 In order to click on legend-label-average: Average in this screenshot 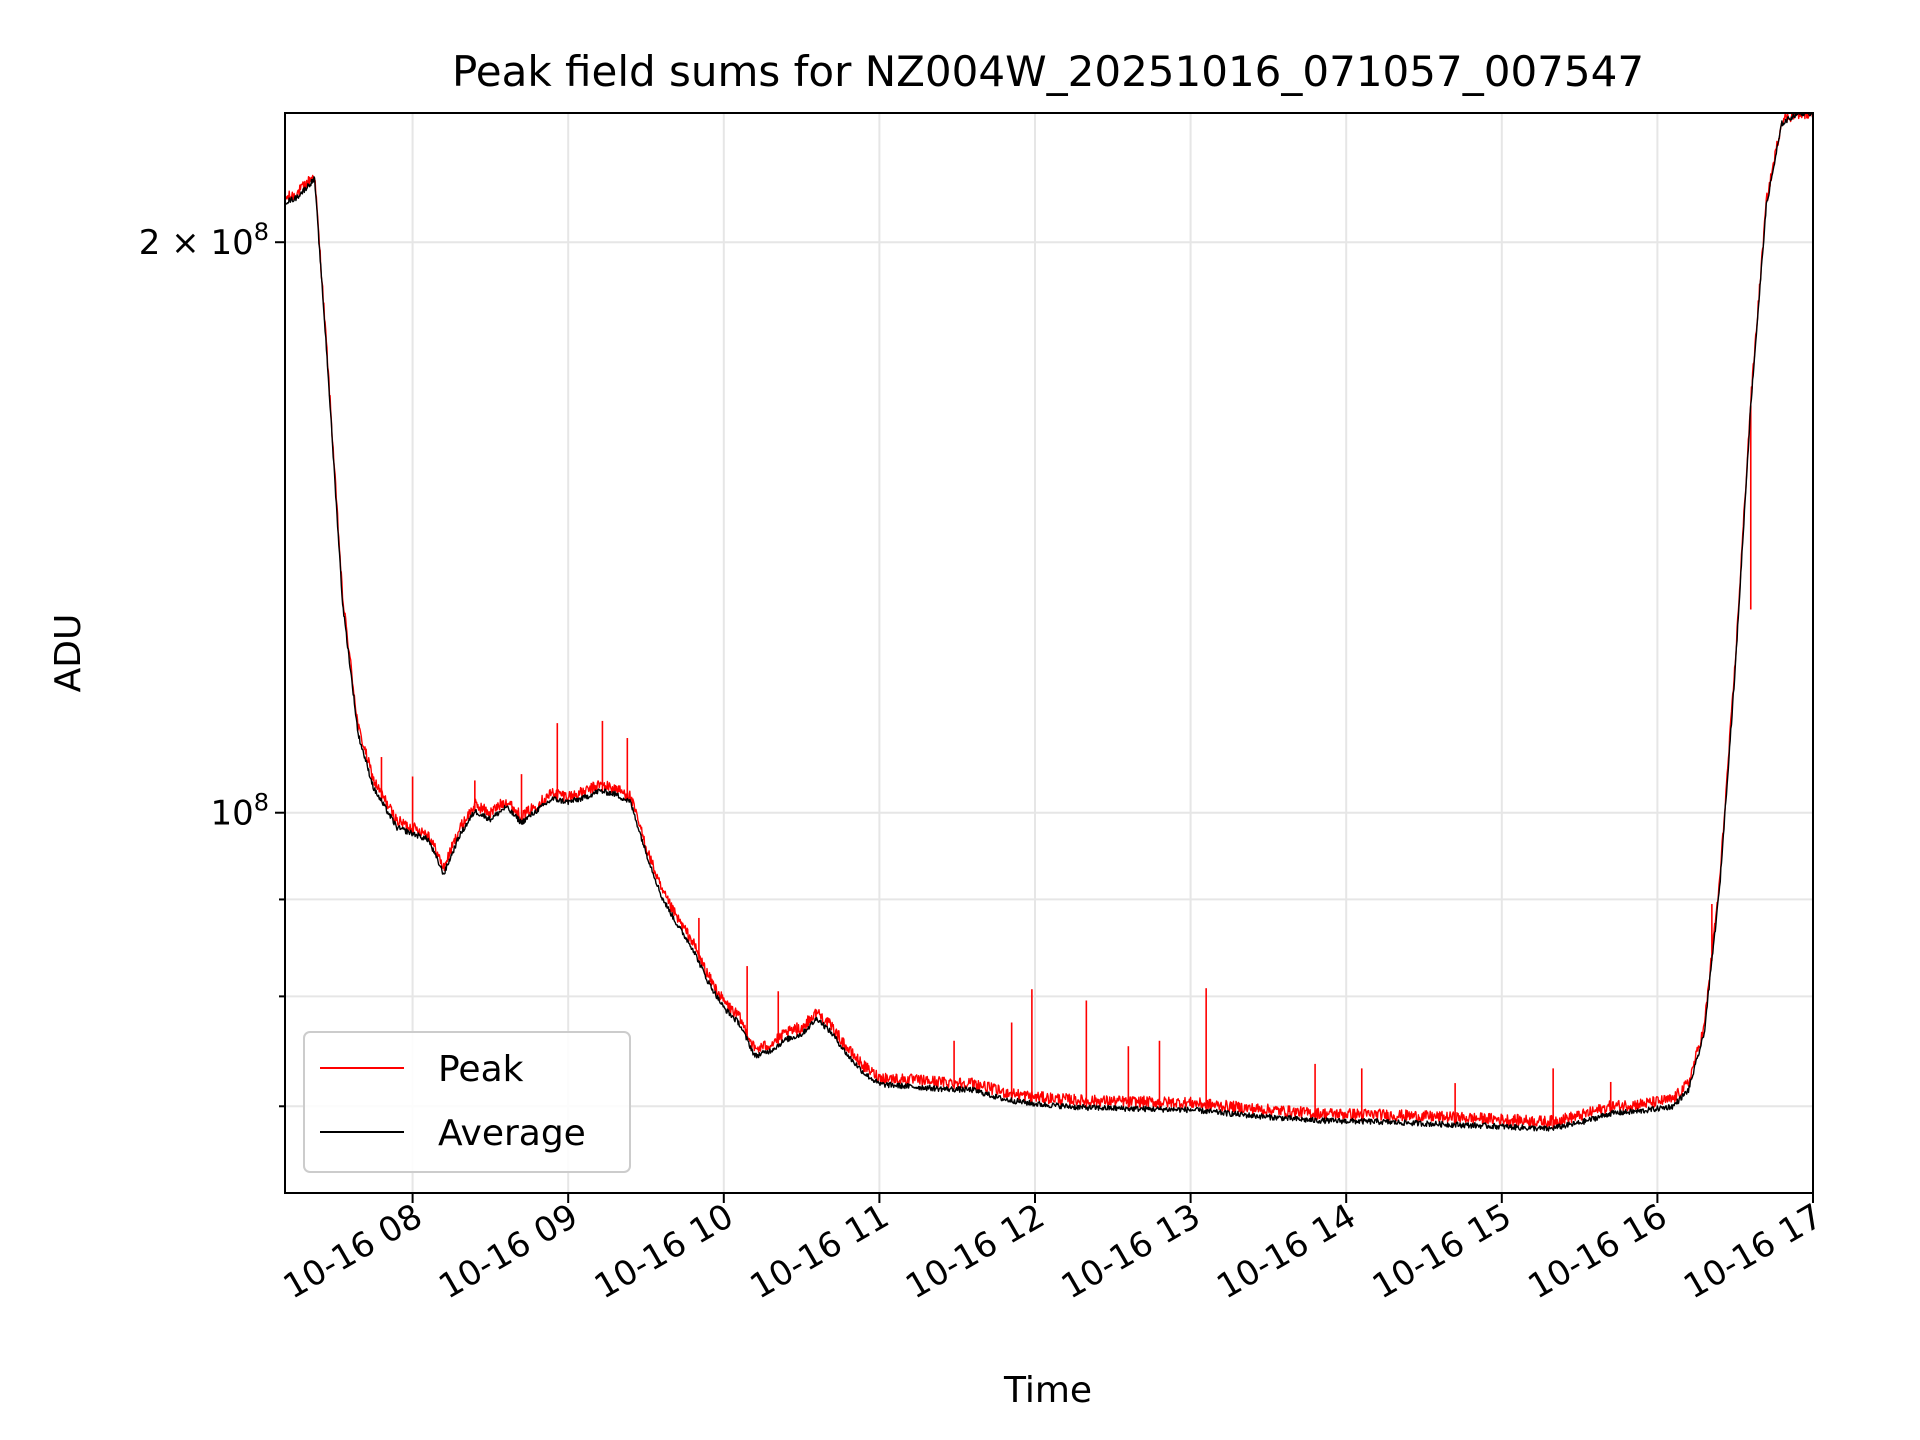, I will do `click(512, 1133)`.